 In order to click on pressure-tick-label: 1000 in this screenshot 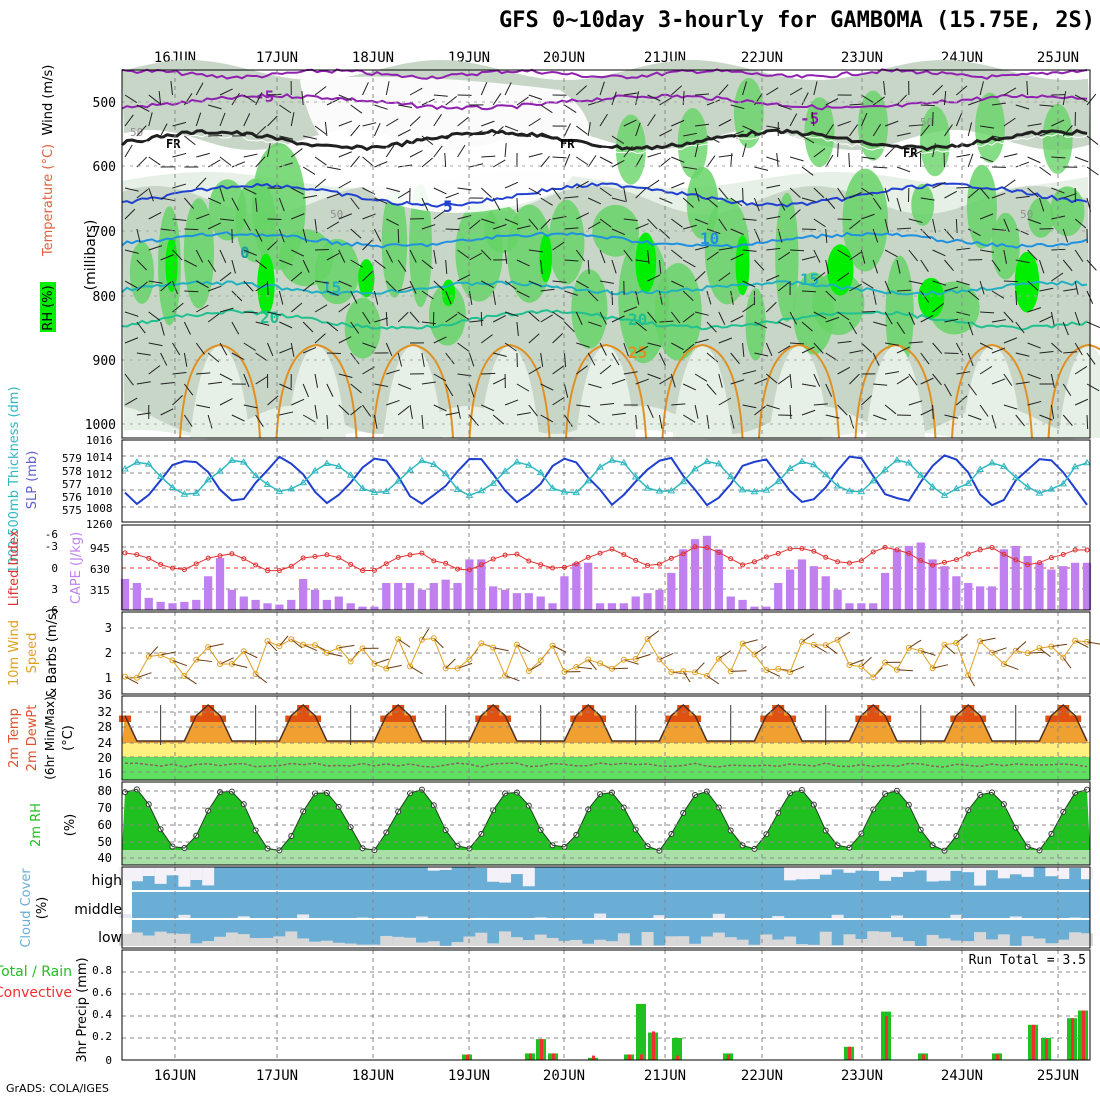, I will do `click(100, 425)`.